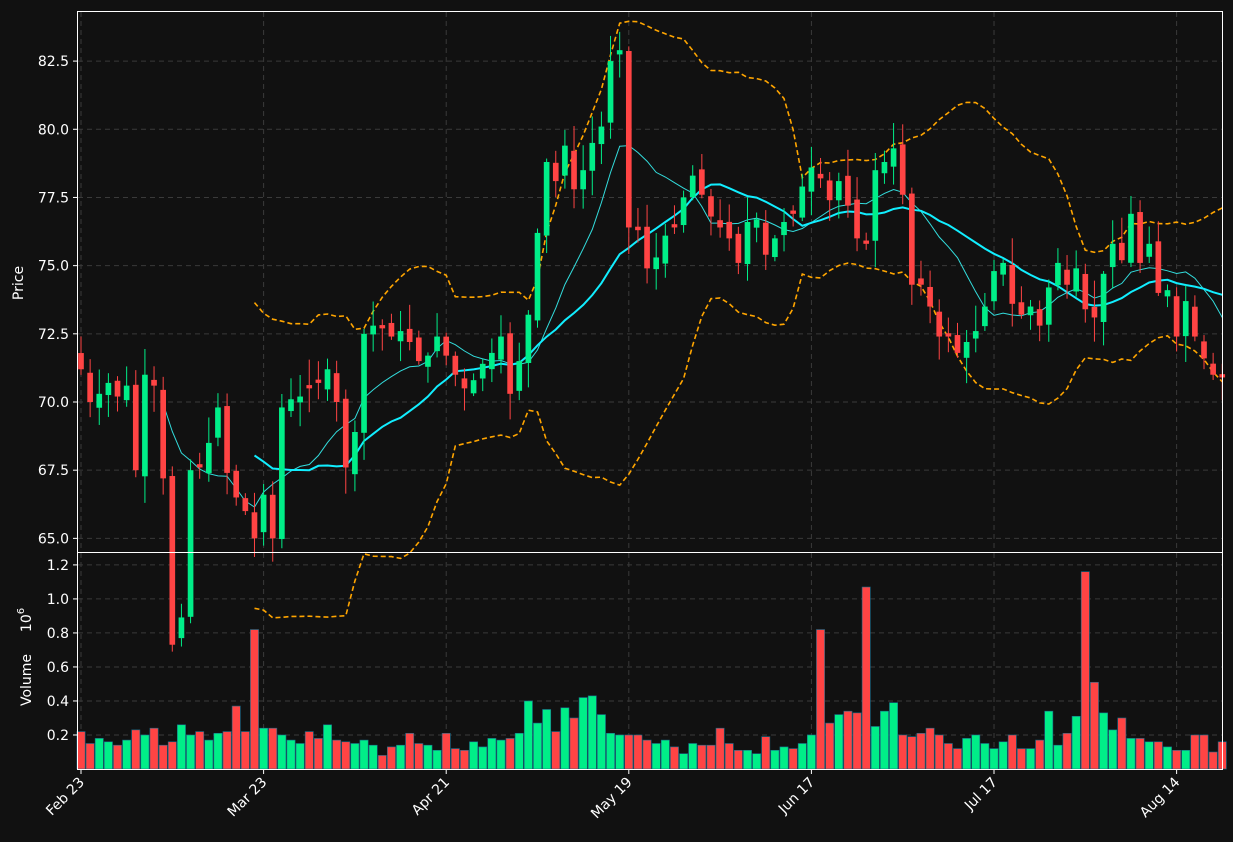 The width and height of the screenshot is (1233, 842). I want to click on price-tick-label: 82.5, so click(53, 62).